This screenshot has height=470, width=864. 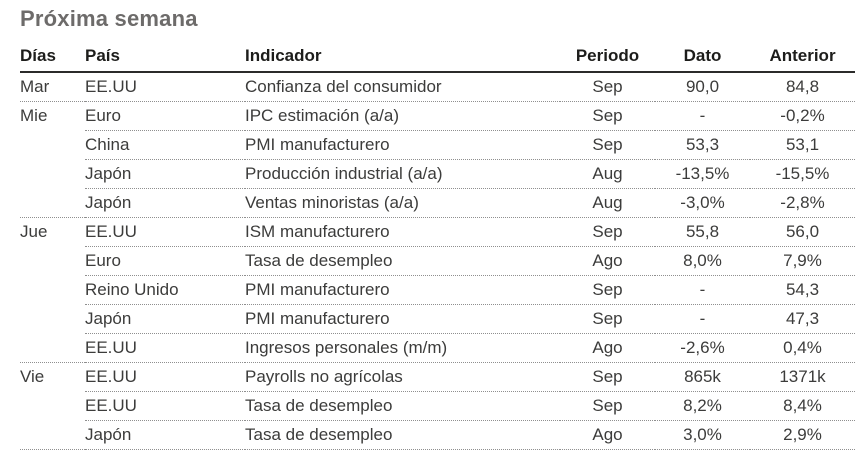 I want to click on cell-pais: Reino Unido, so click(x=165, y=290).